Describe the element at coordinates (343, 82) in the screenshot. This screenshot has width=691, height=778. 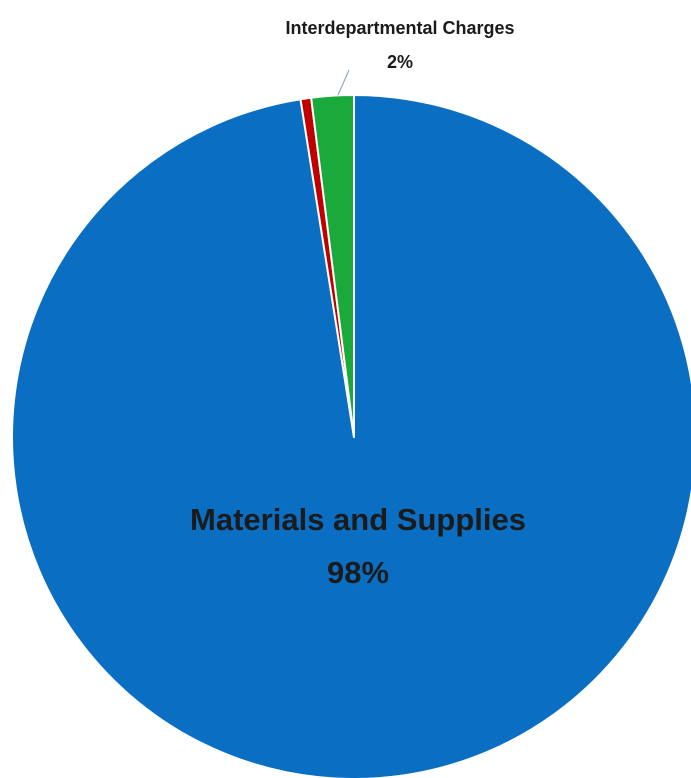
I see `label-leader-line` at that location.